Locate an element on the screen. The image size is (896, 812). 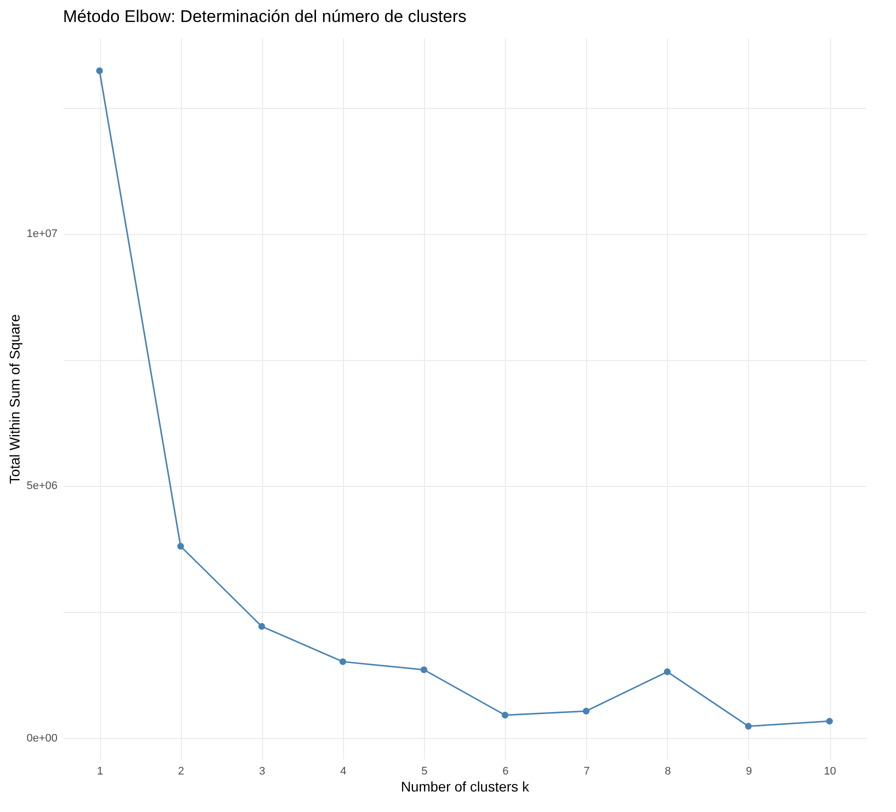
x-tick-label: 10 is located at coordinates (830, 772).